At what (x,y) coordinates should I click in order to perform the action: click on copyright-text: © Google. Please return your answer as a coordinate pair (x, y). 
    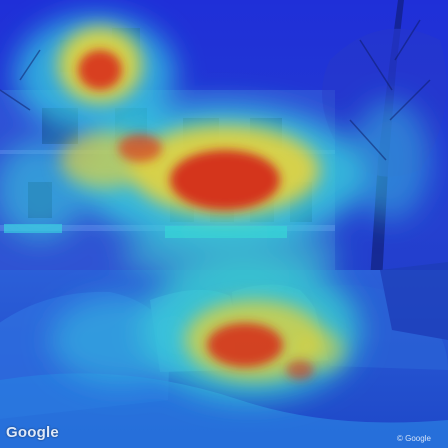
    Looking at the image, I should click on (414, 438).